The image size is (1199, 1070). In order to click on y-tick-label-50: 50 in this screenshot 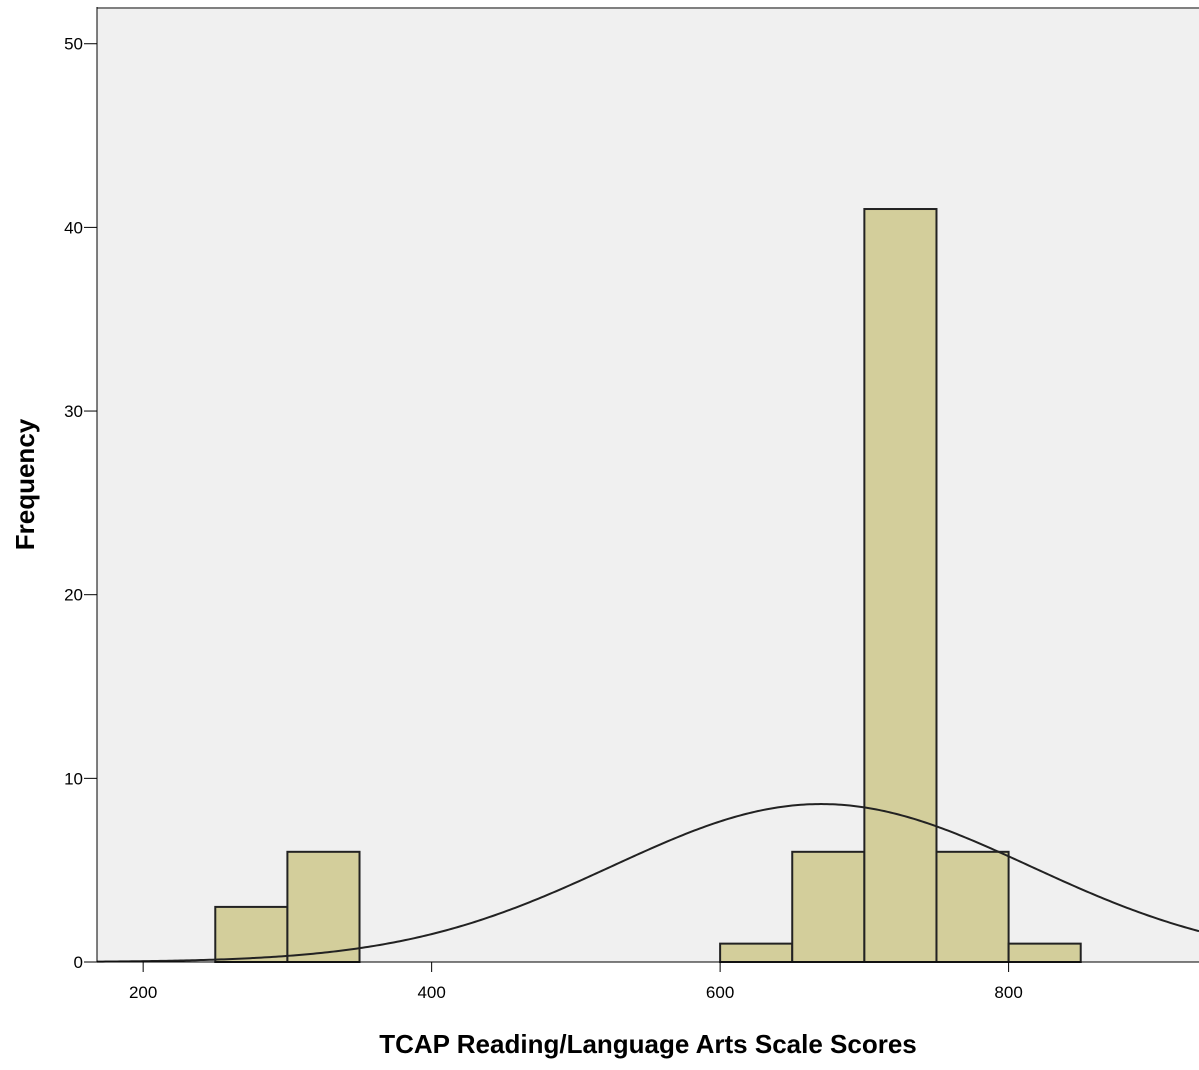, I will do `click(73, 44)`.